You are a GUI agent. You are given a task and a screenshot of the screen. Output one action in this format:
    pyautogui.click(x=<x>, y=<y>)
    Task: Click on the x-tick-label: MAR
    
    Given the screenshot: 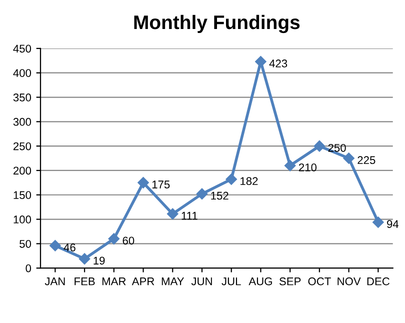 What is the action you would take?
    pyautogui.click(x=114, y=282)
    